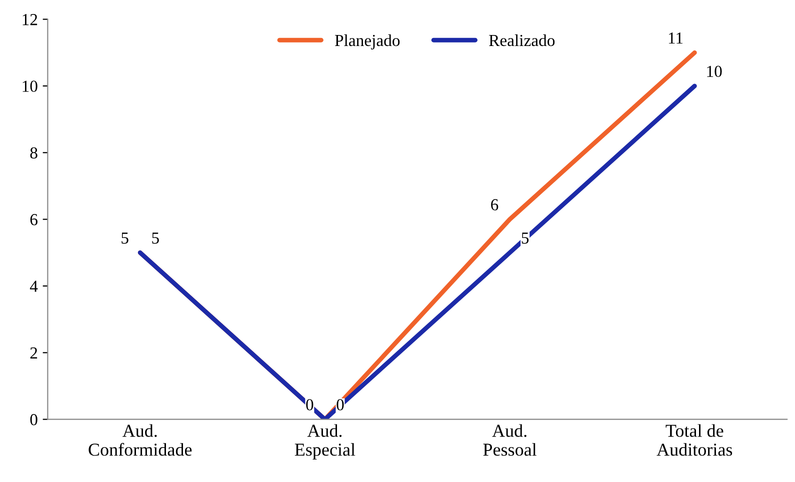 The height and width of the screenshot is (482, 795). Describe the element at coordinates (30, 20) in the screenshot. I see `y-tick-label: 12` at that location.